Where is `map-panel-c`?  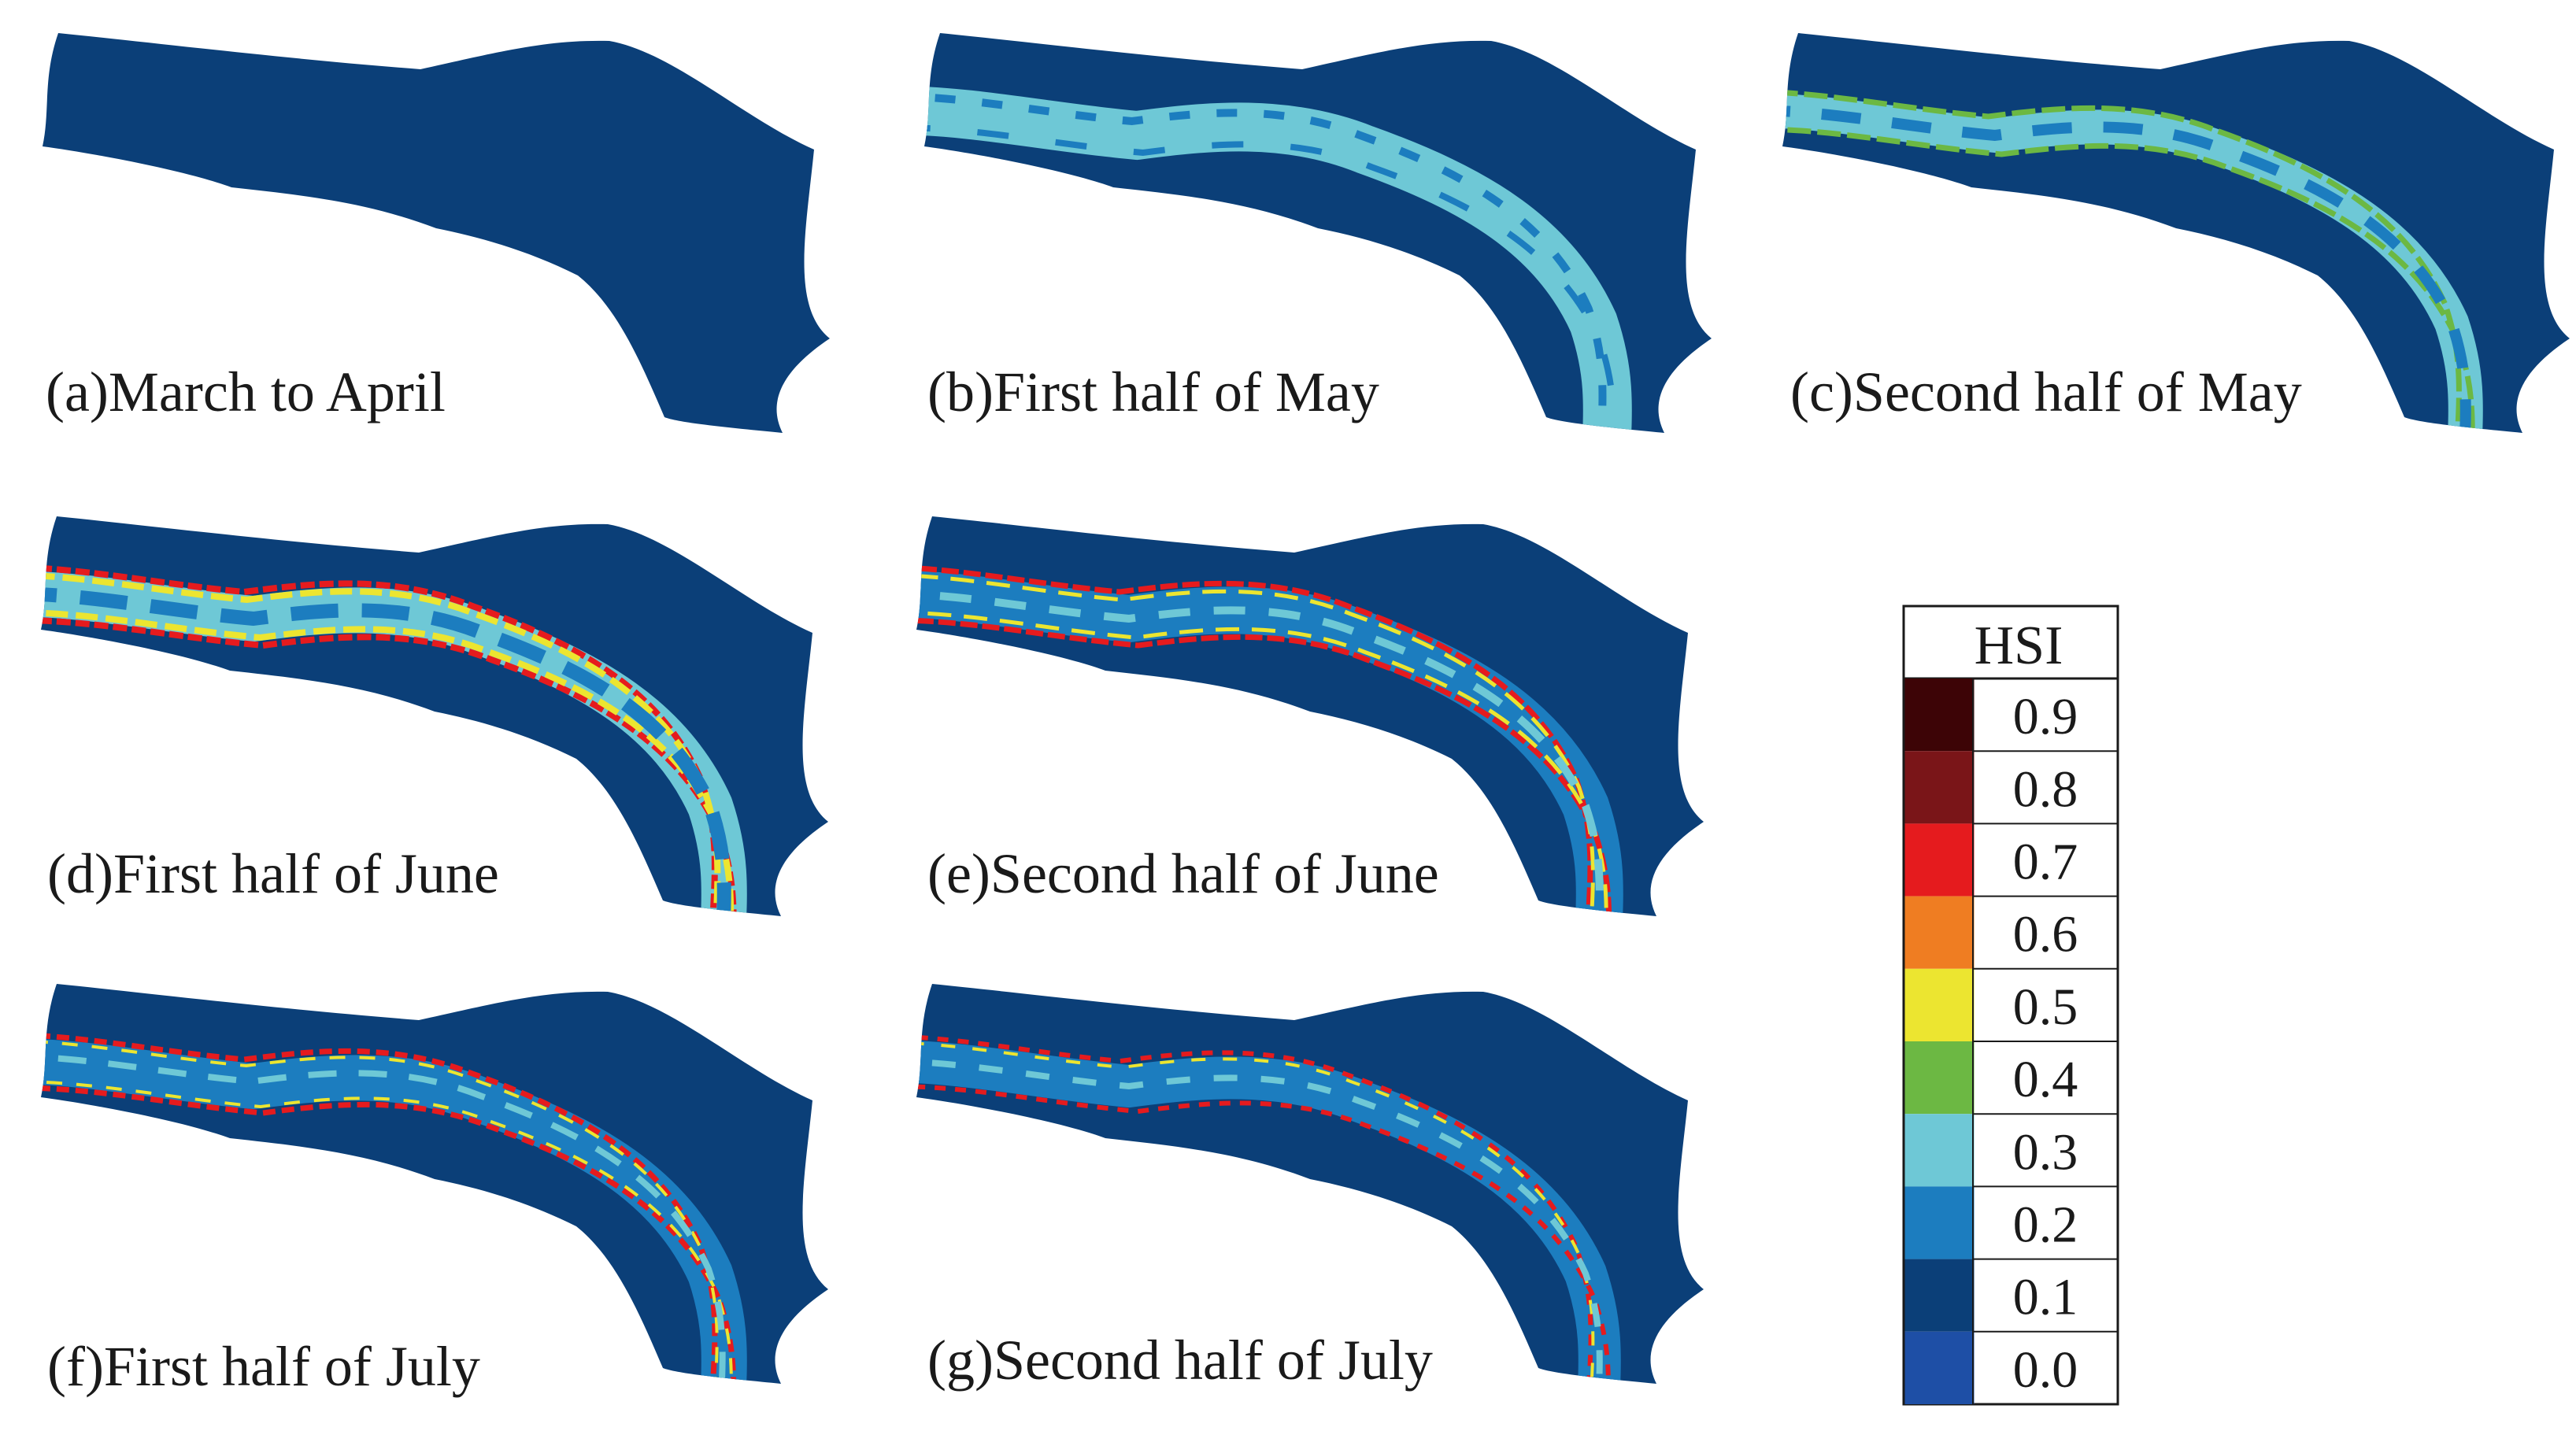 map-panel-c is located at coordinates (2176, 233).